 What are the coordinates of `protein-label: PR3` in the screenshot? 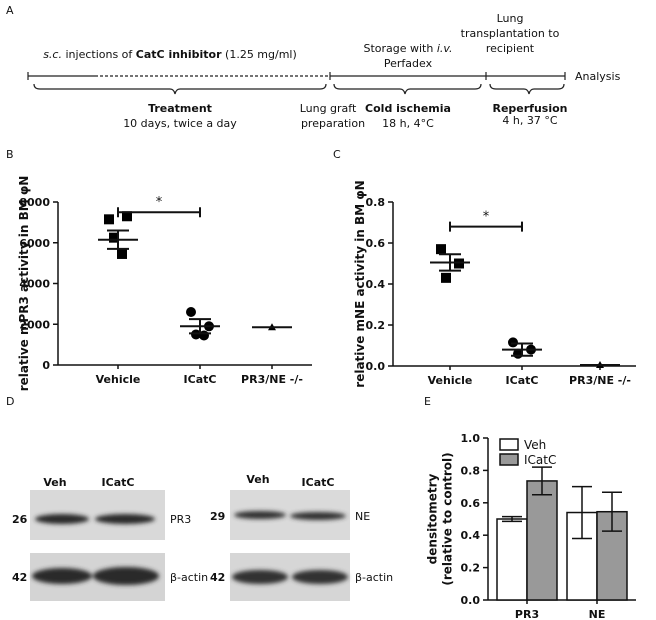 It's located at (180, 519).